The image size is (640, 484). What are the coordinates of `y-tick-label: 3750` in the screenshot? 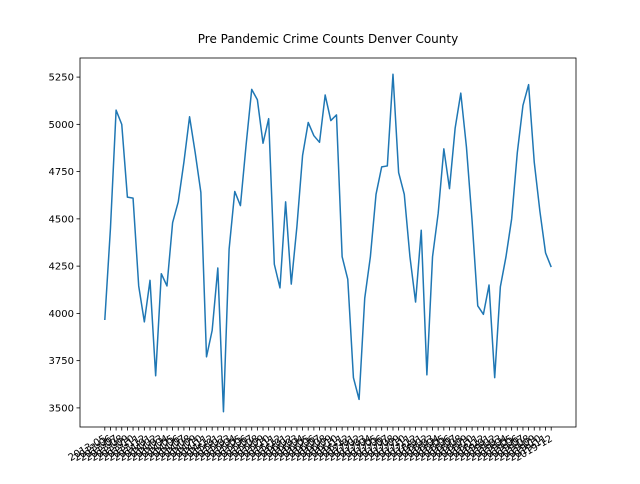 It's located at (61, 361).